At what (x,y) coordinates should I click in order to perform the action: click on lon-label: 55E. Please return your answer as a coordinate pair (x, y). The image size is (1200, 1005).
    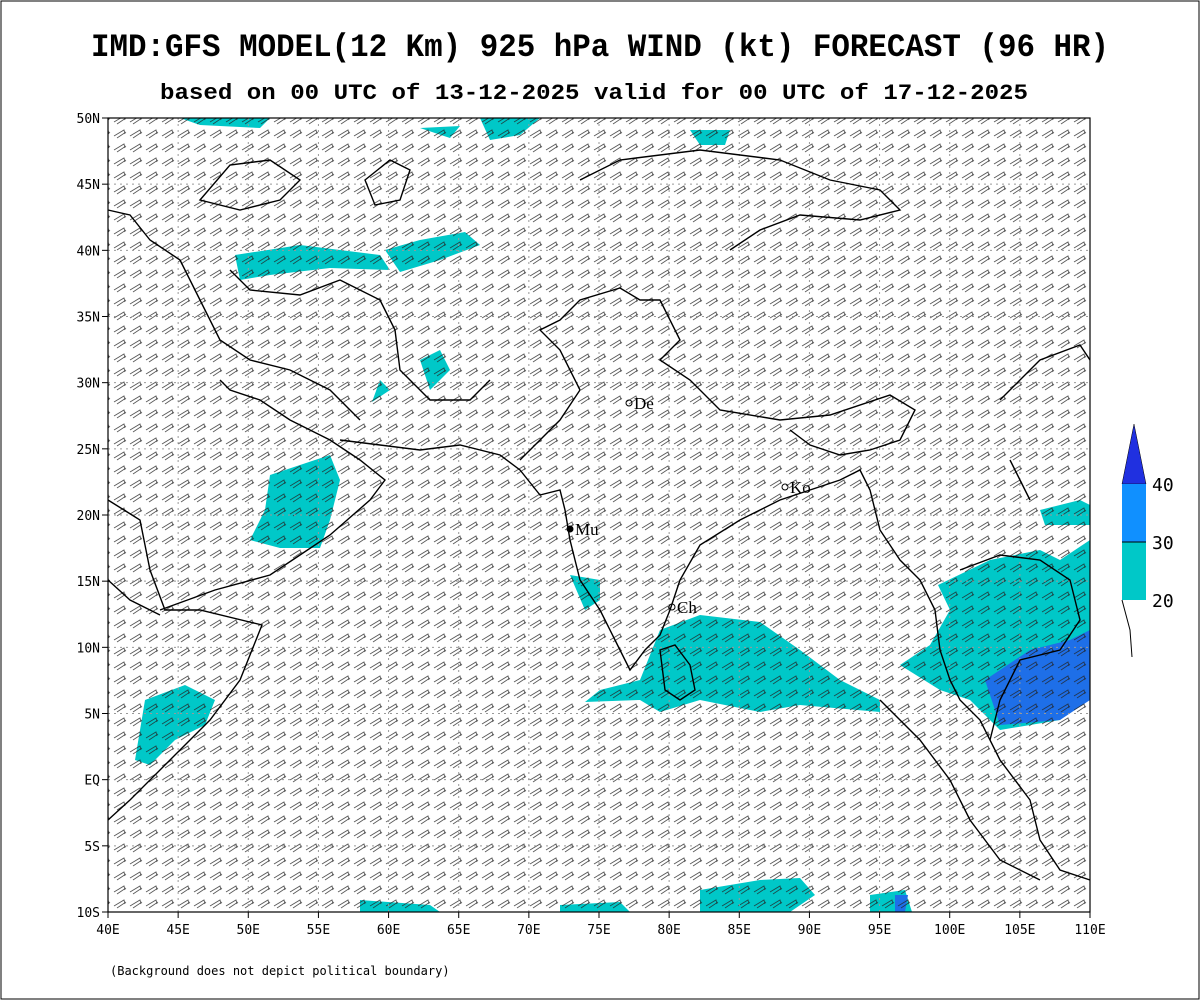
    Looking at the image, I should click on (318, 930).